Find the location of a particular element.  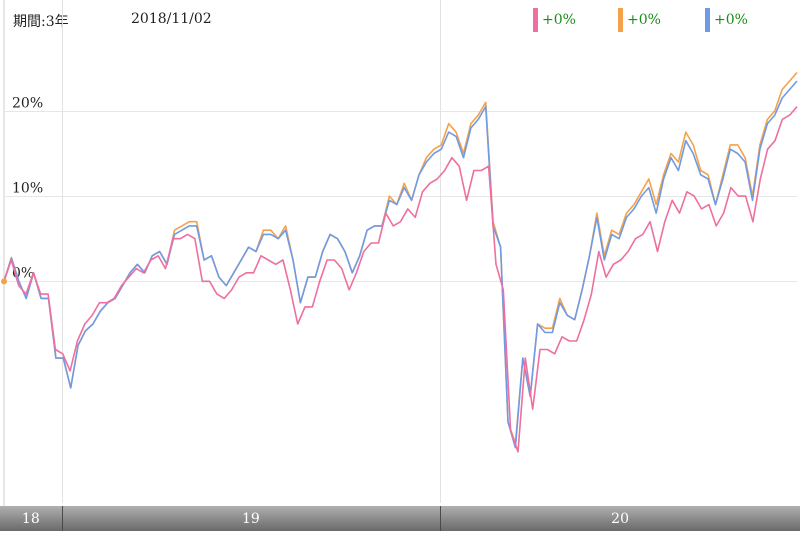

legend-value-pink: +0% is located at coordinates (559, 20).